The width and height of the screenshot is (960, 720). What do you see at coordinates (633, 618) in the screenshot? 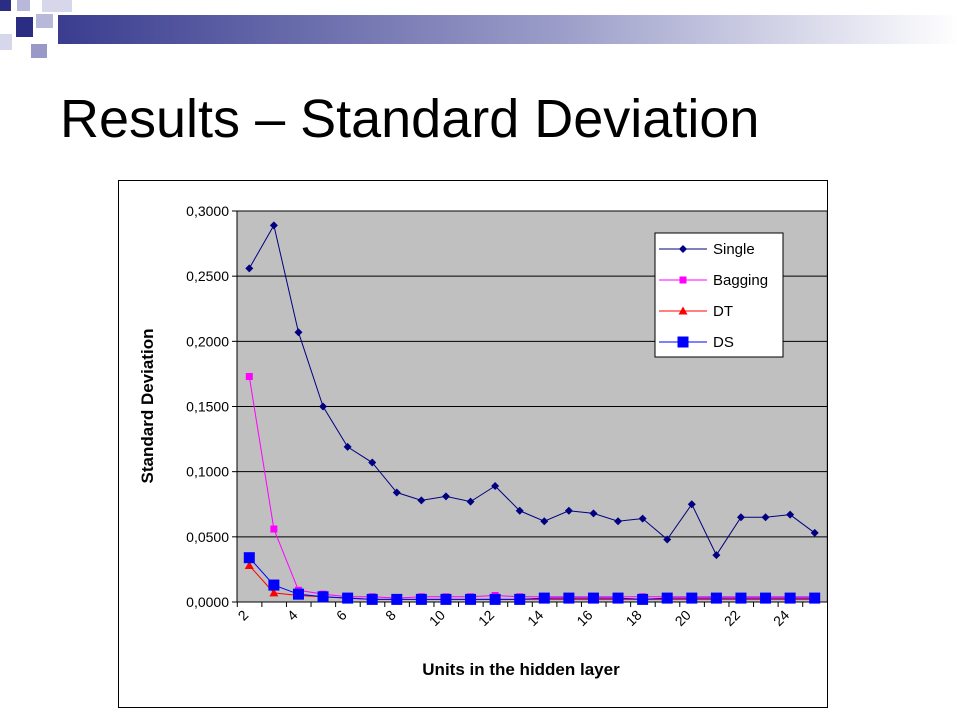
I see `x-tick-label: 18` at bounding box center [633, 618].